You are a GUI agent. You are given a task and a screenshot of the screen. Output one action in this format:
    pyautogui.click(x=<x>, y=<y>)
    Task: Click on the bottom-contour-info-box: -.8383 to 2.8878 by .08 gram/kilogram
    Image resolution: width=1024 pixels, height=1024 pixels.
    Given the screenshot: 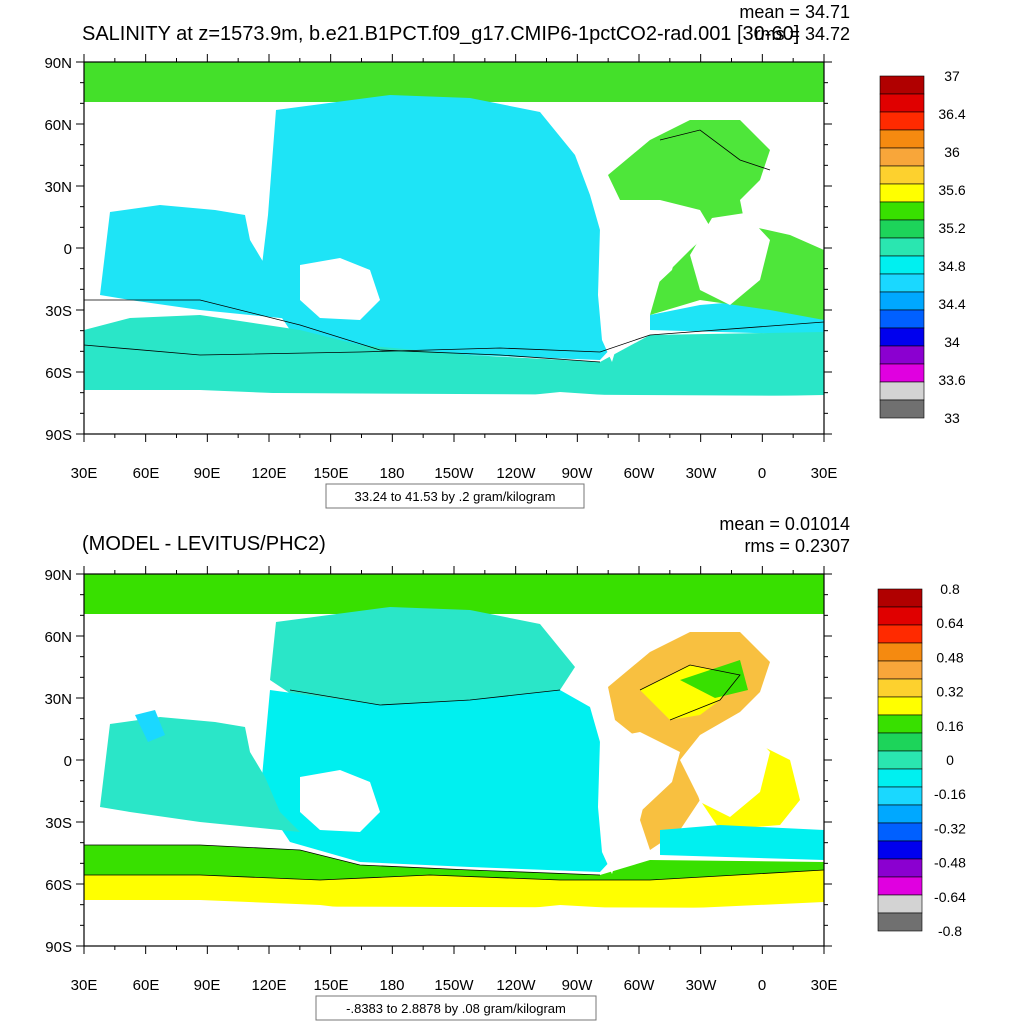 What is the action you would take?
    pyautogui.click(x=456, y=1008)
    